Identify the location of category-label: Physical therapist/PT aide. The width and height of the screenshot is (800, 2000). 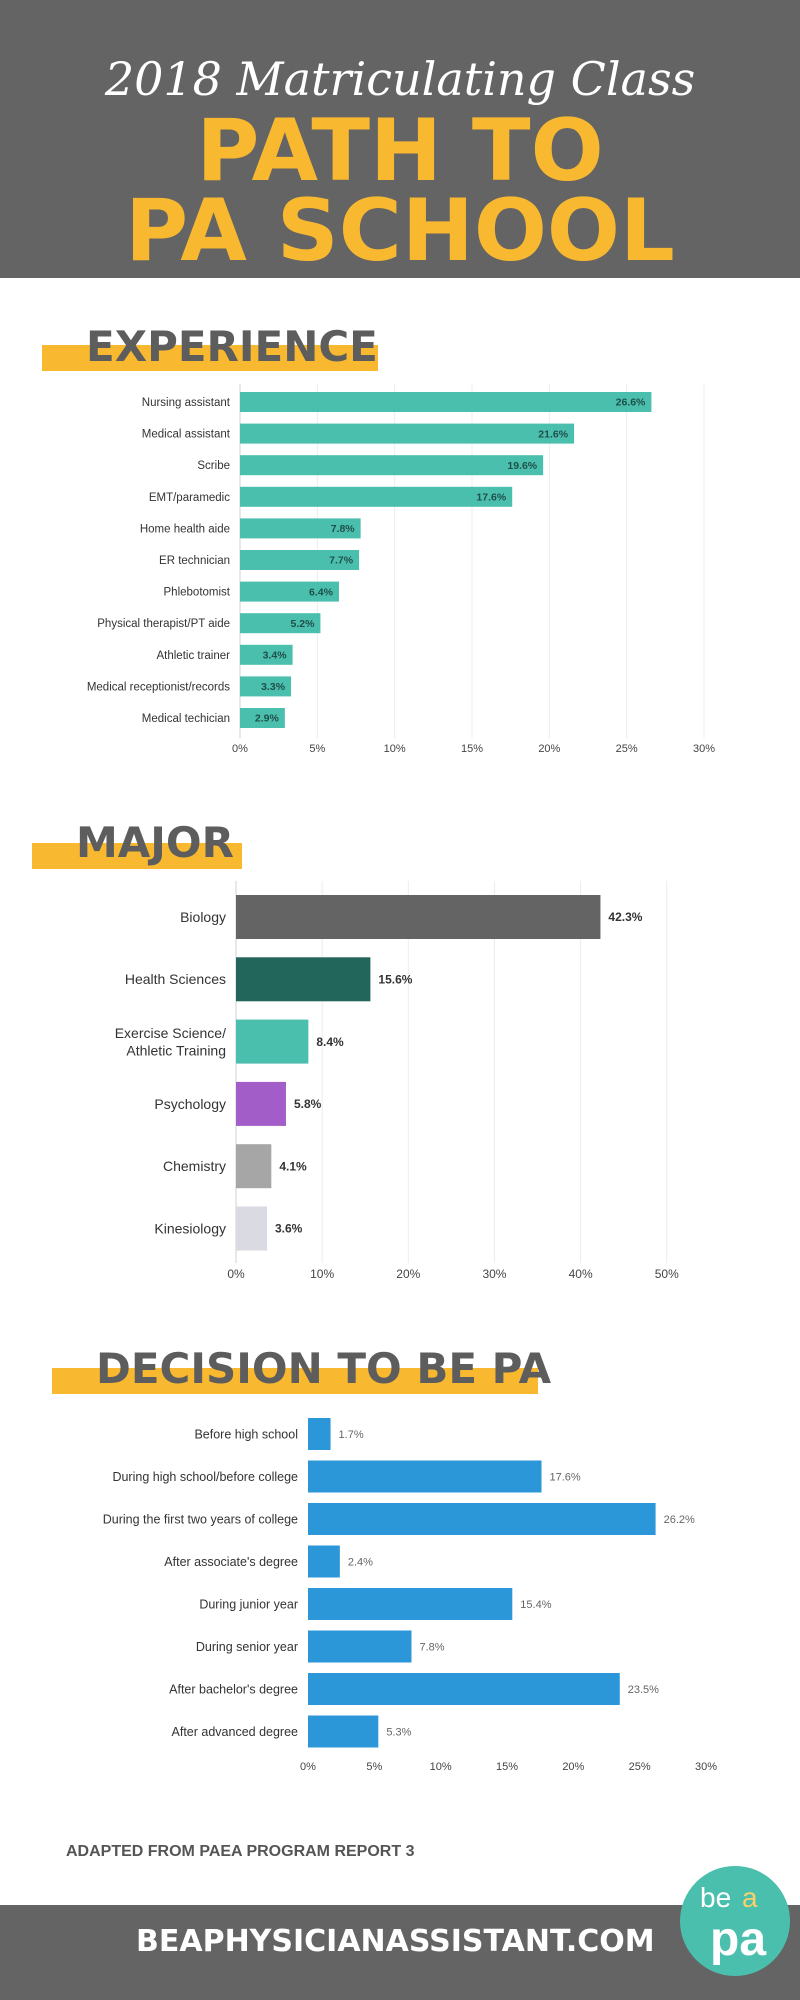
(163, 624).